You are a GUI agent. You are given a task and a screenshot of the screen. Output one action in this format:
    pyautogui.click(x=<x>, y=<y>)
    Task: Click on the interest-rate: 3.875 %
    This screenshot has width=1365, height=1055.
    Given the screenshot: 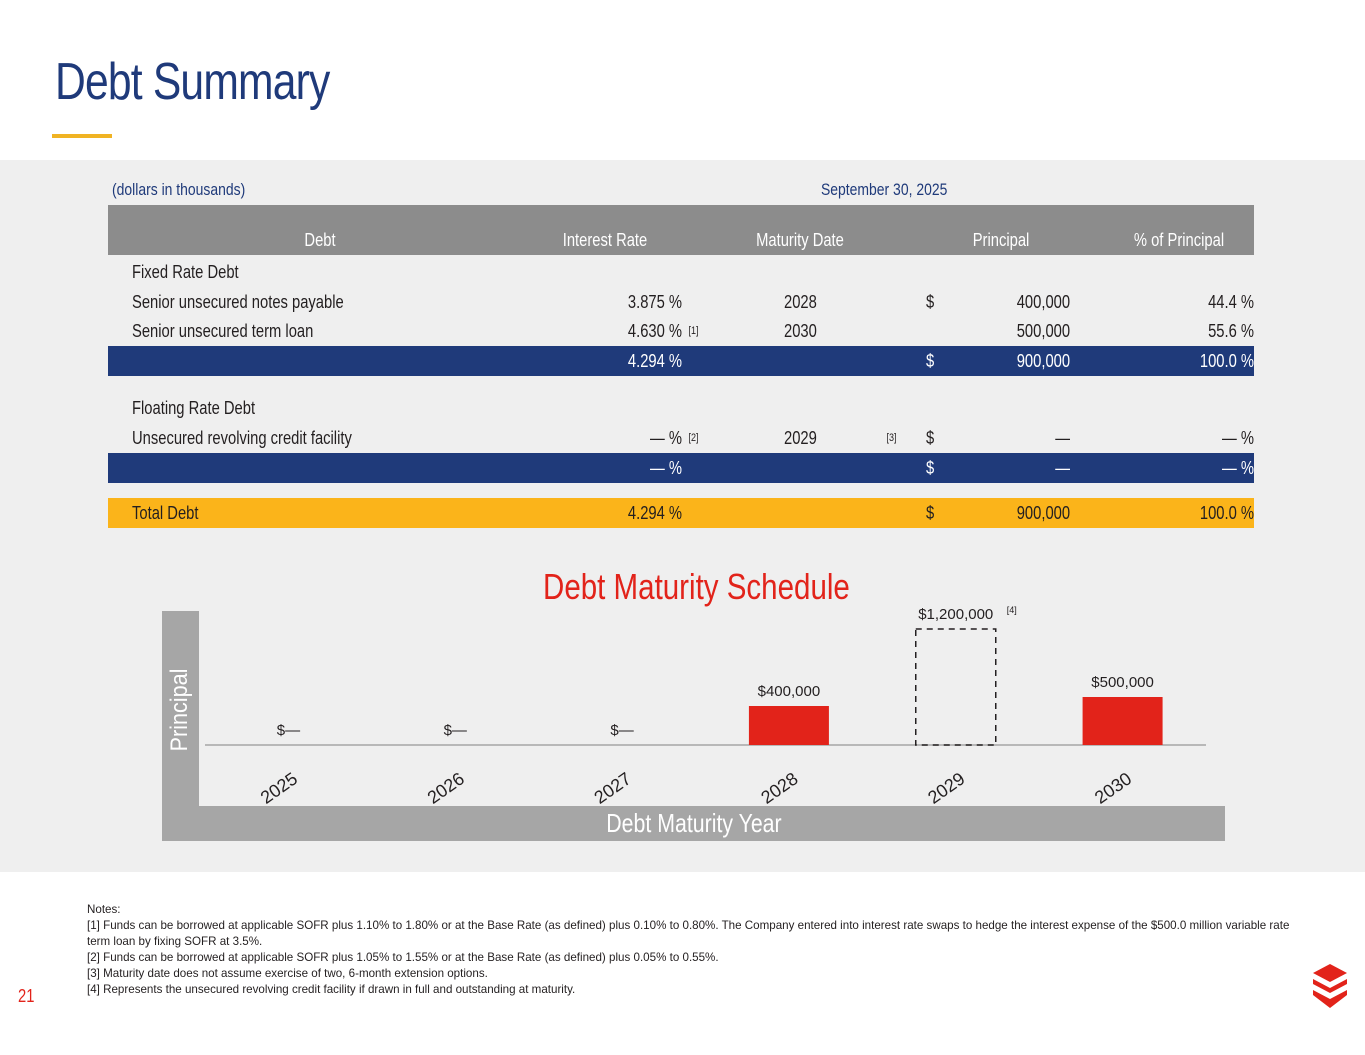 What is the action you would take?
    pyautogui.click(x=654, y=302)
    